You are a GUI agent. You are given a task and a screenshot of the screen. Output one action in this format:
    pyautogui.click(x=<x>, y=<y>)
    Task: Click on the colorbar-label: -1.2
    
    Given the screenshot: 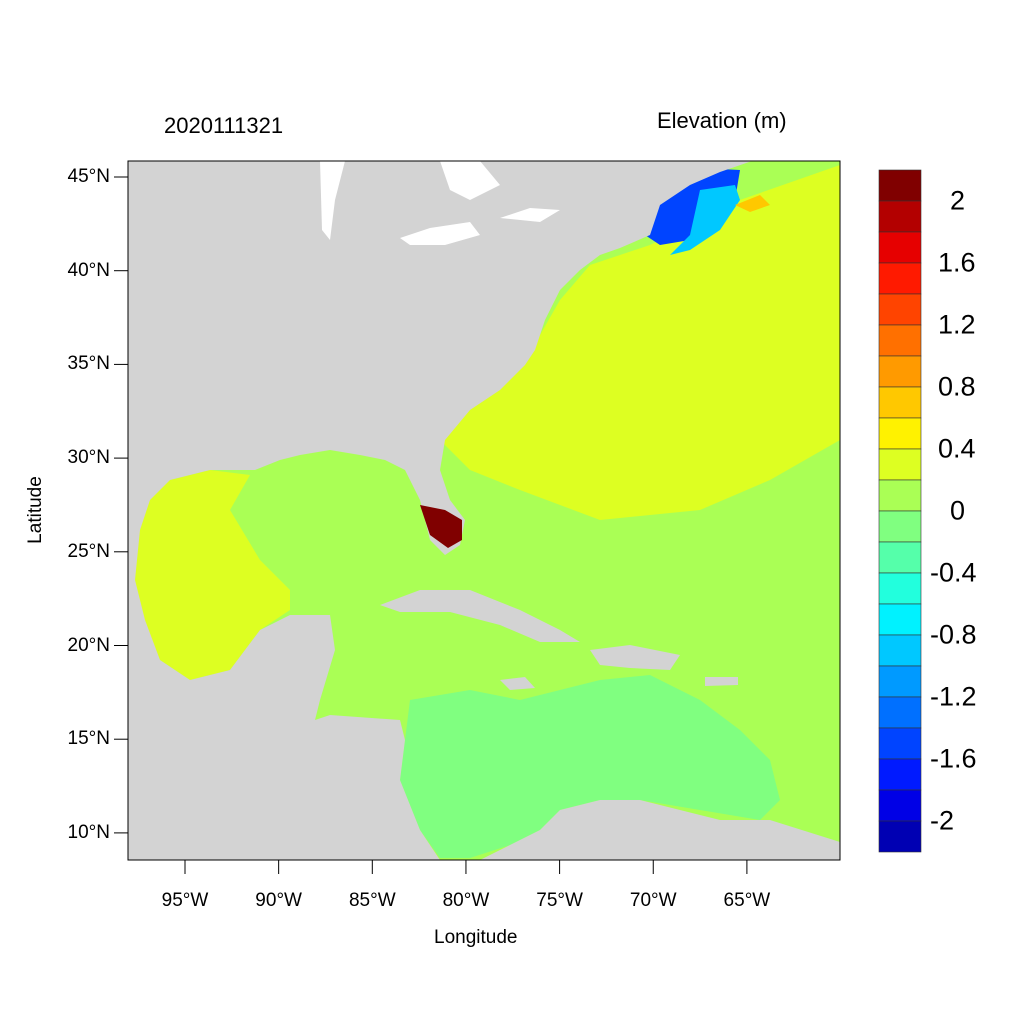 What is the action you would take?
    pyautogui.click(x=953, y=696)
    